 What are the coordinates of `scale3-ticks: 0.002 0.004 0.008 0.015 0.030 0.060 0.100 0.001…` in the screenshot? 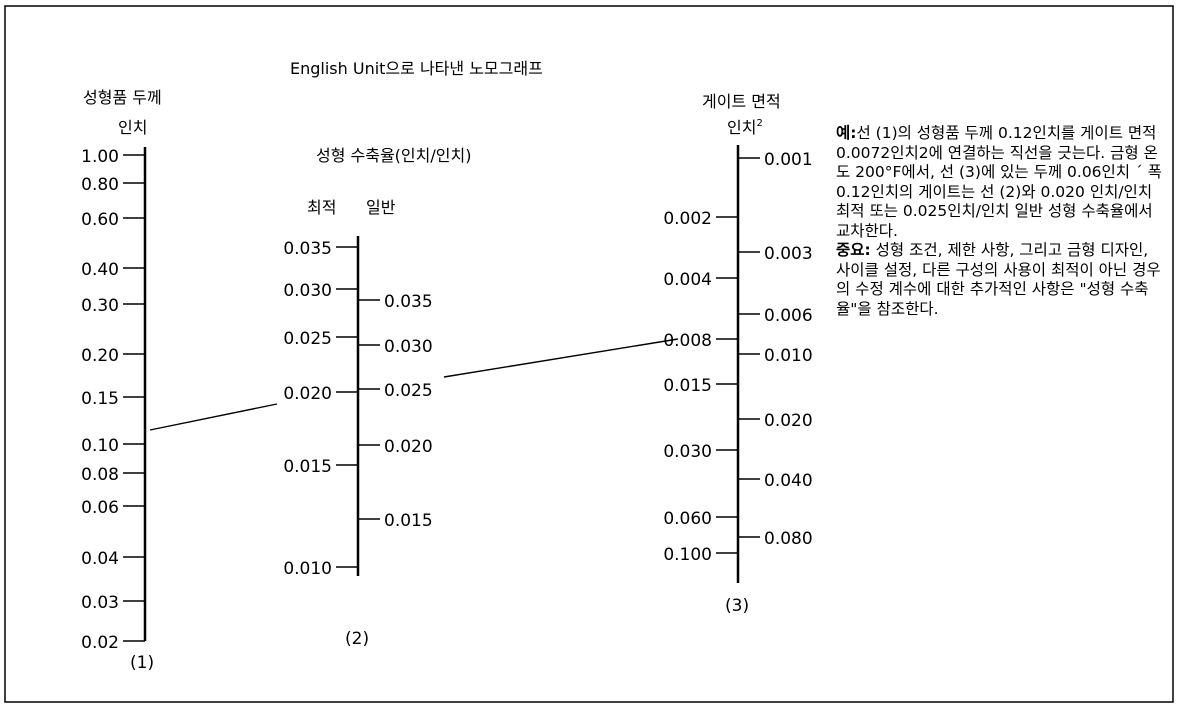 It's located at (737, 357).